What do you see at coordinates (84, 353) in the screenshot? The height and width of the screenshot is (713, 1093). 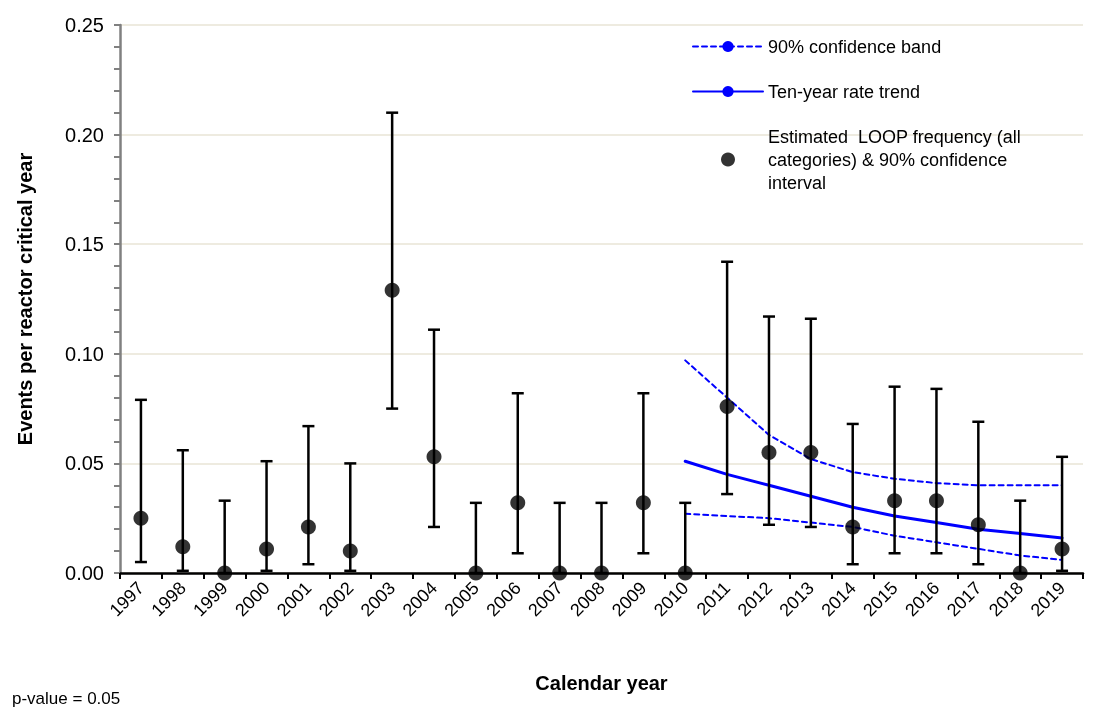 I see `y-tick-label: 0.10` at bounding box center [84, 353].